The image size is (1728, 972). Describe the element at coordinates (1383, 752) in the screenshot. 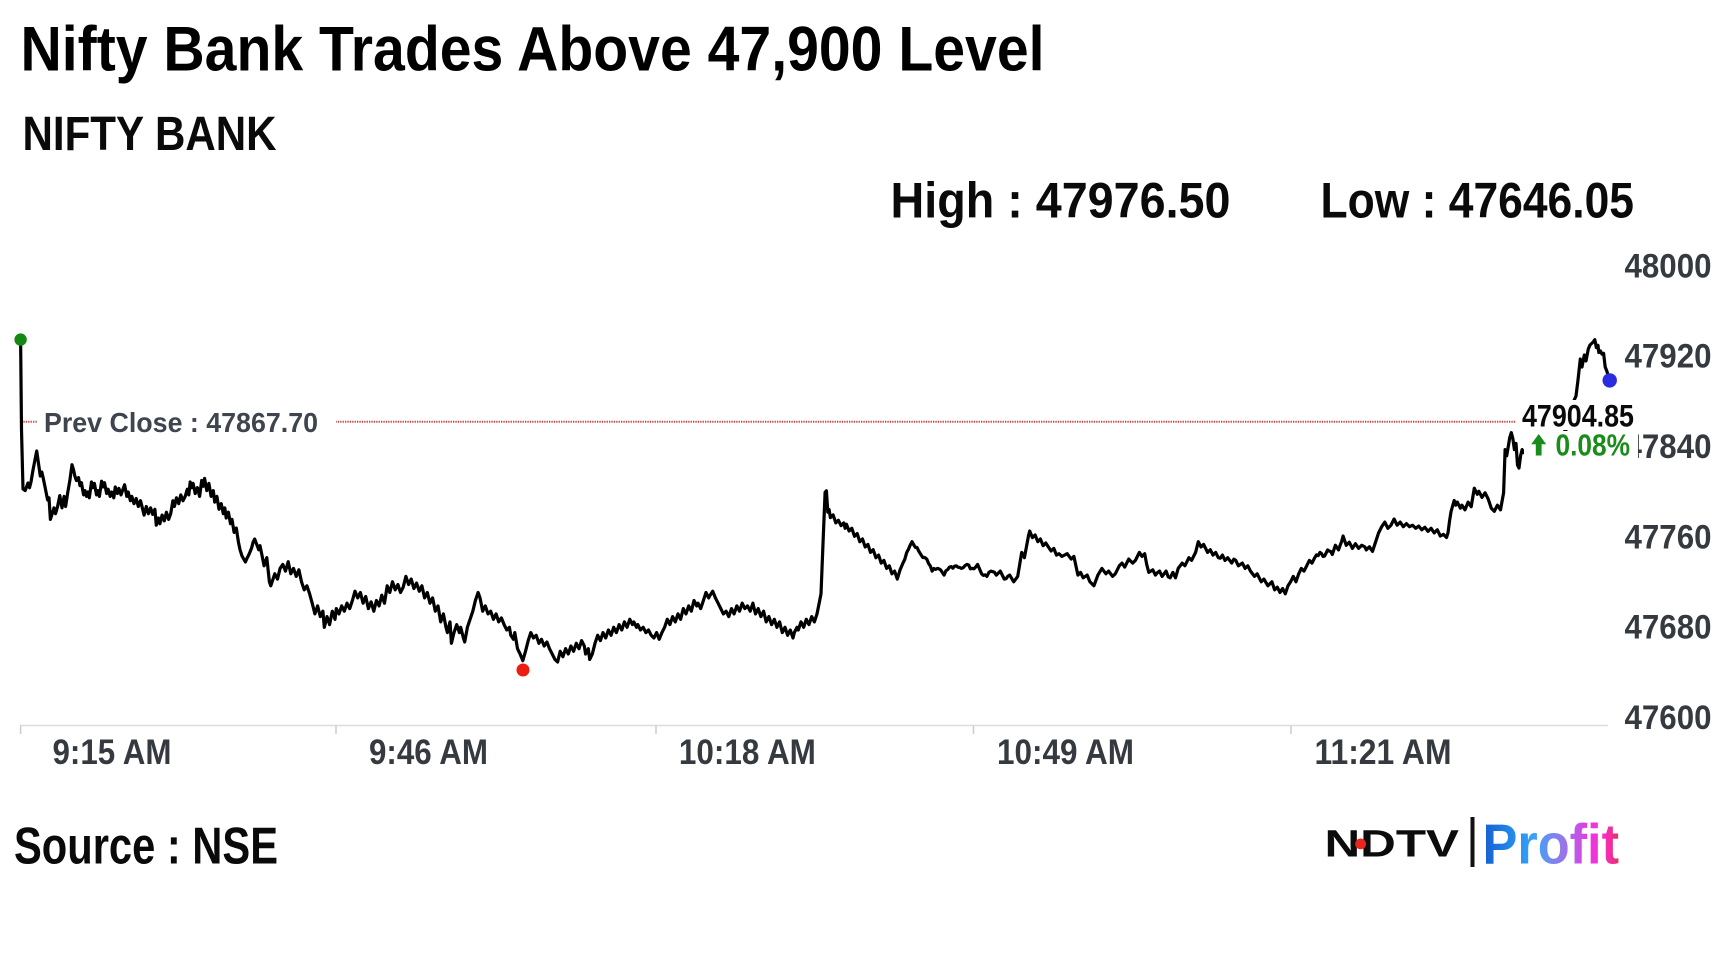

I see `svg-text: 11:21 AM` at that location.